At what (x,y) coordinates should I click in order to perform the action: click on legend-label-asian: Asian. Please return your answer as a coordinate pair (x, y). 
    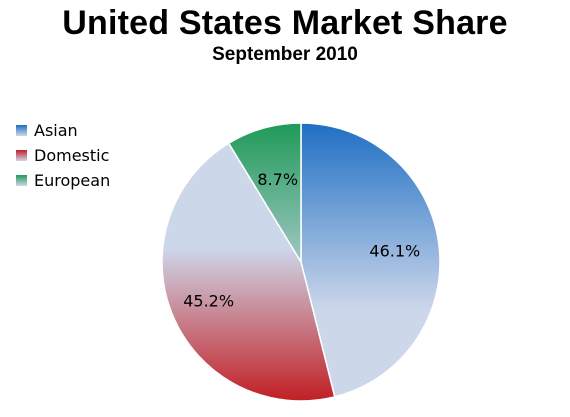
    Looking at the image, I should click on (56, 130).